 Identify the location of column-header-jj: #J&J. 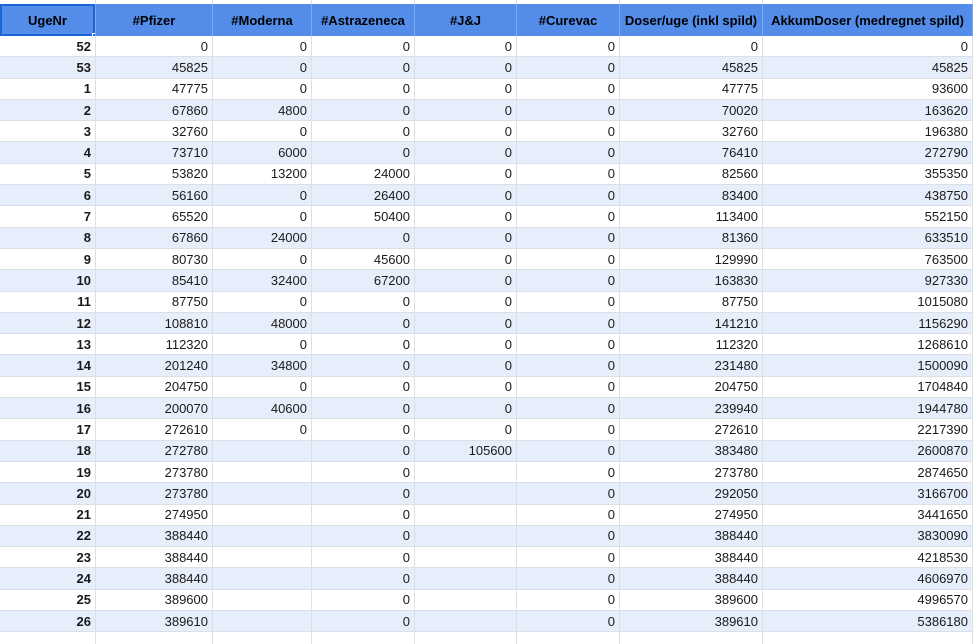
(466, 20).